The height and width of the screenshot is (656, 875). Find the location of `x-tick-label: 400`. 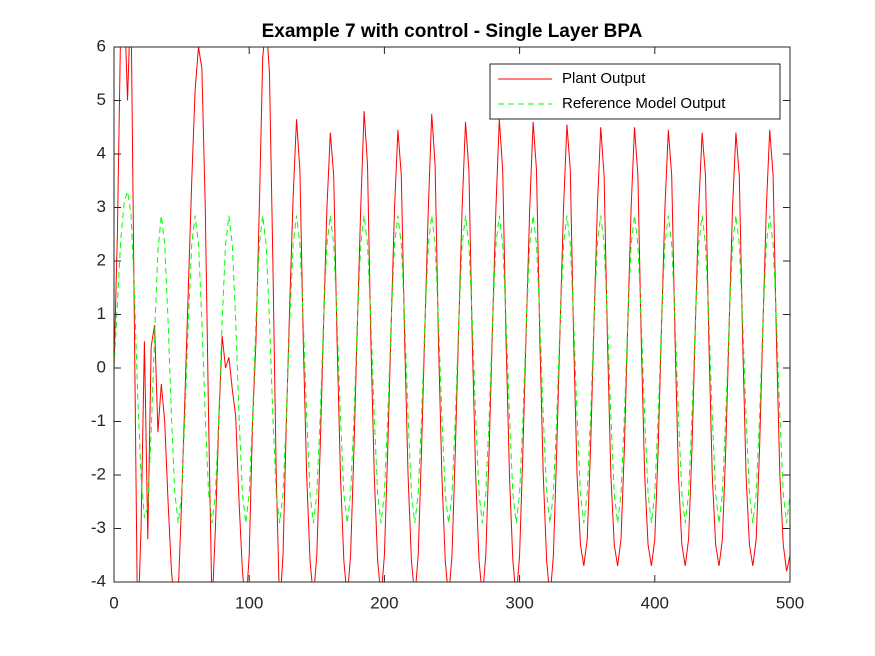

x-tick-label: 400 is located at coordinates (655, 602).